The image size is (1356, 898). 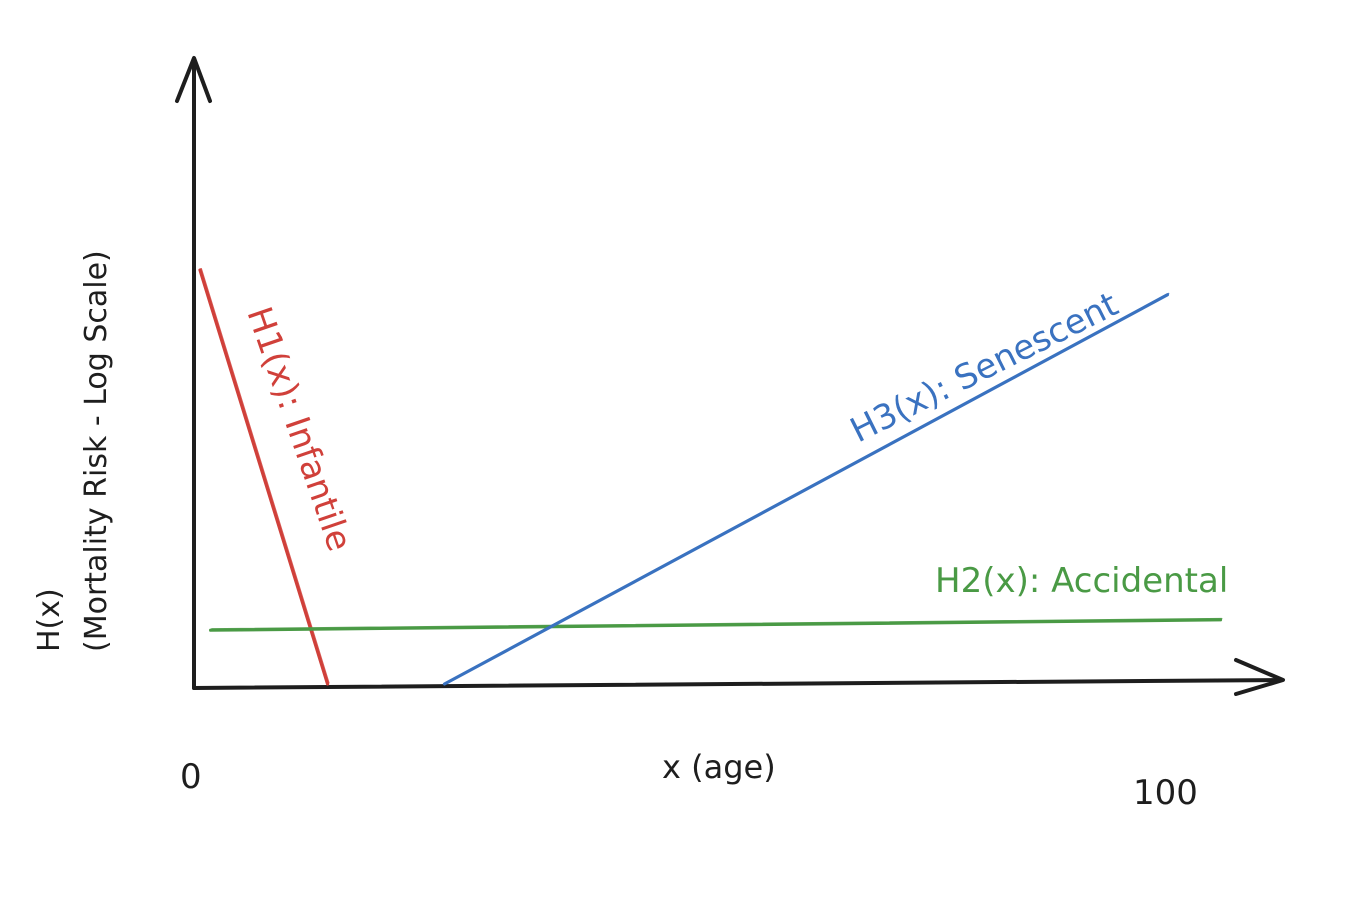 What do you see at coordinates (49, 620) in the screenshot?
I see `y-axis-label-line1: H(x)` at bounding box center [49, 620].